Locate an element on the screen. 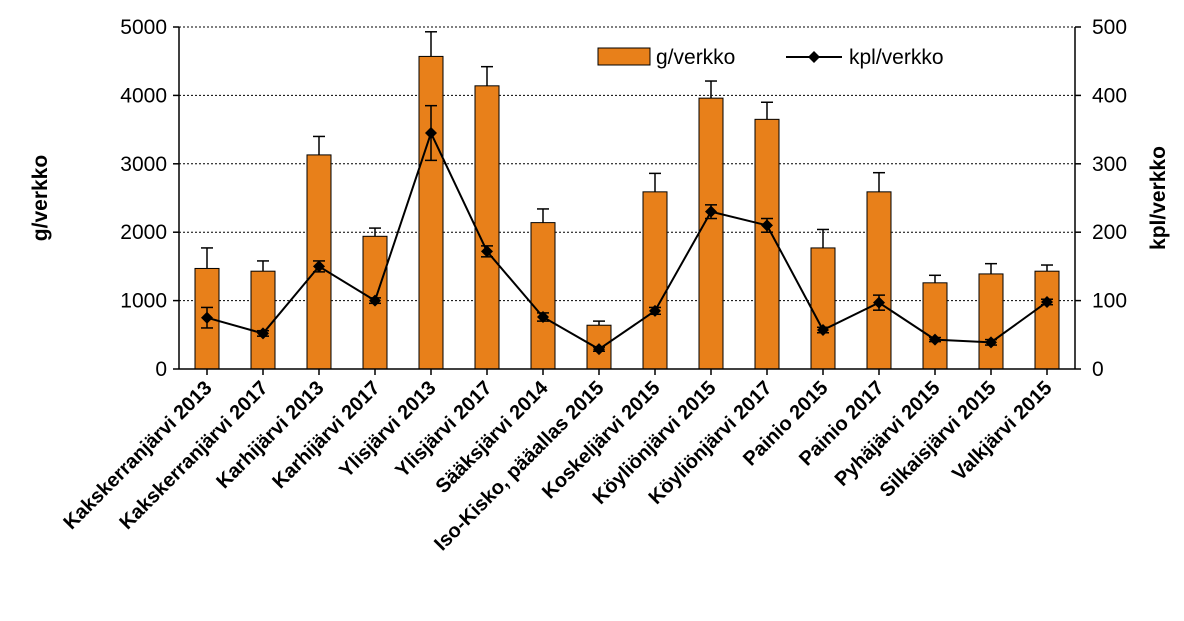 The width and height of the screenshot is (1184, 621). right-tick-label: 500 is located at coordinates (1109, 27).